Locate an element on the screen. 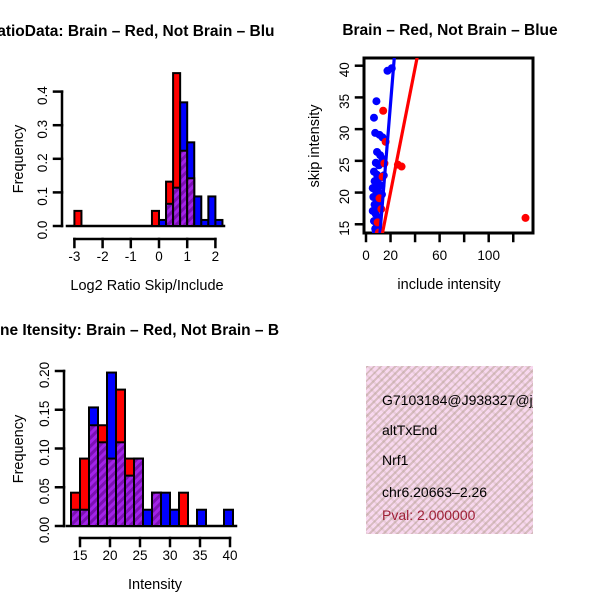 The width and height of the screenshot is (600, 600). tick-label: 0.0 is located at coordinates (42, 230).